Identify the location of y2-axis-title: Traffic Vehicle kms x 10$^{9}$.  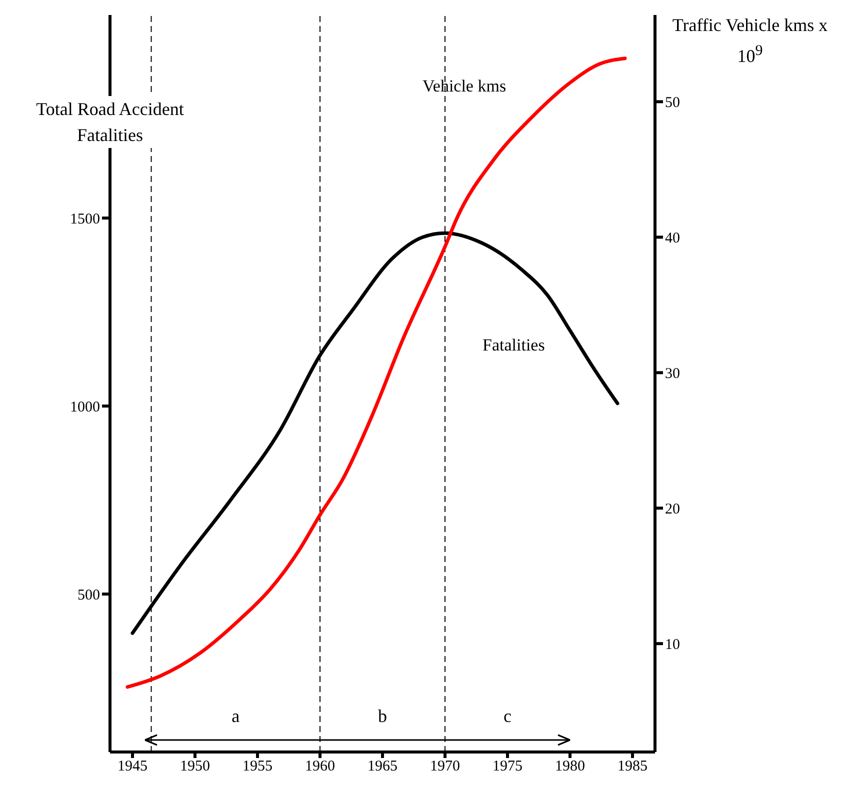
(750, 41).